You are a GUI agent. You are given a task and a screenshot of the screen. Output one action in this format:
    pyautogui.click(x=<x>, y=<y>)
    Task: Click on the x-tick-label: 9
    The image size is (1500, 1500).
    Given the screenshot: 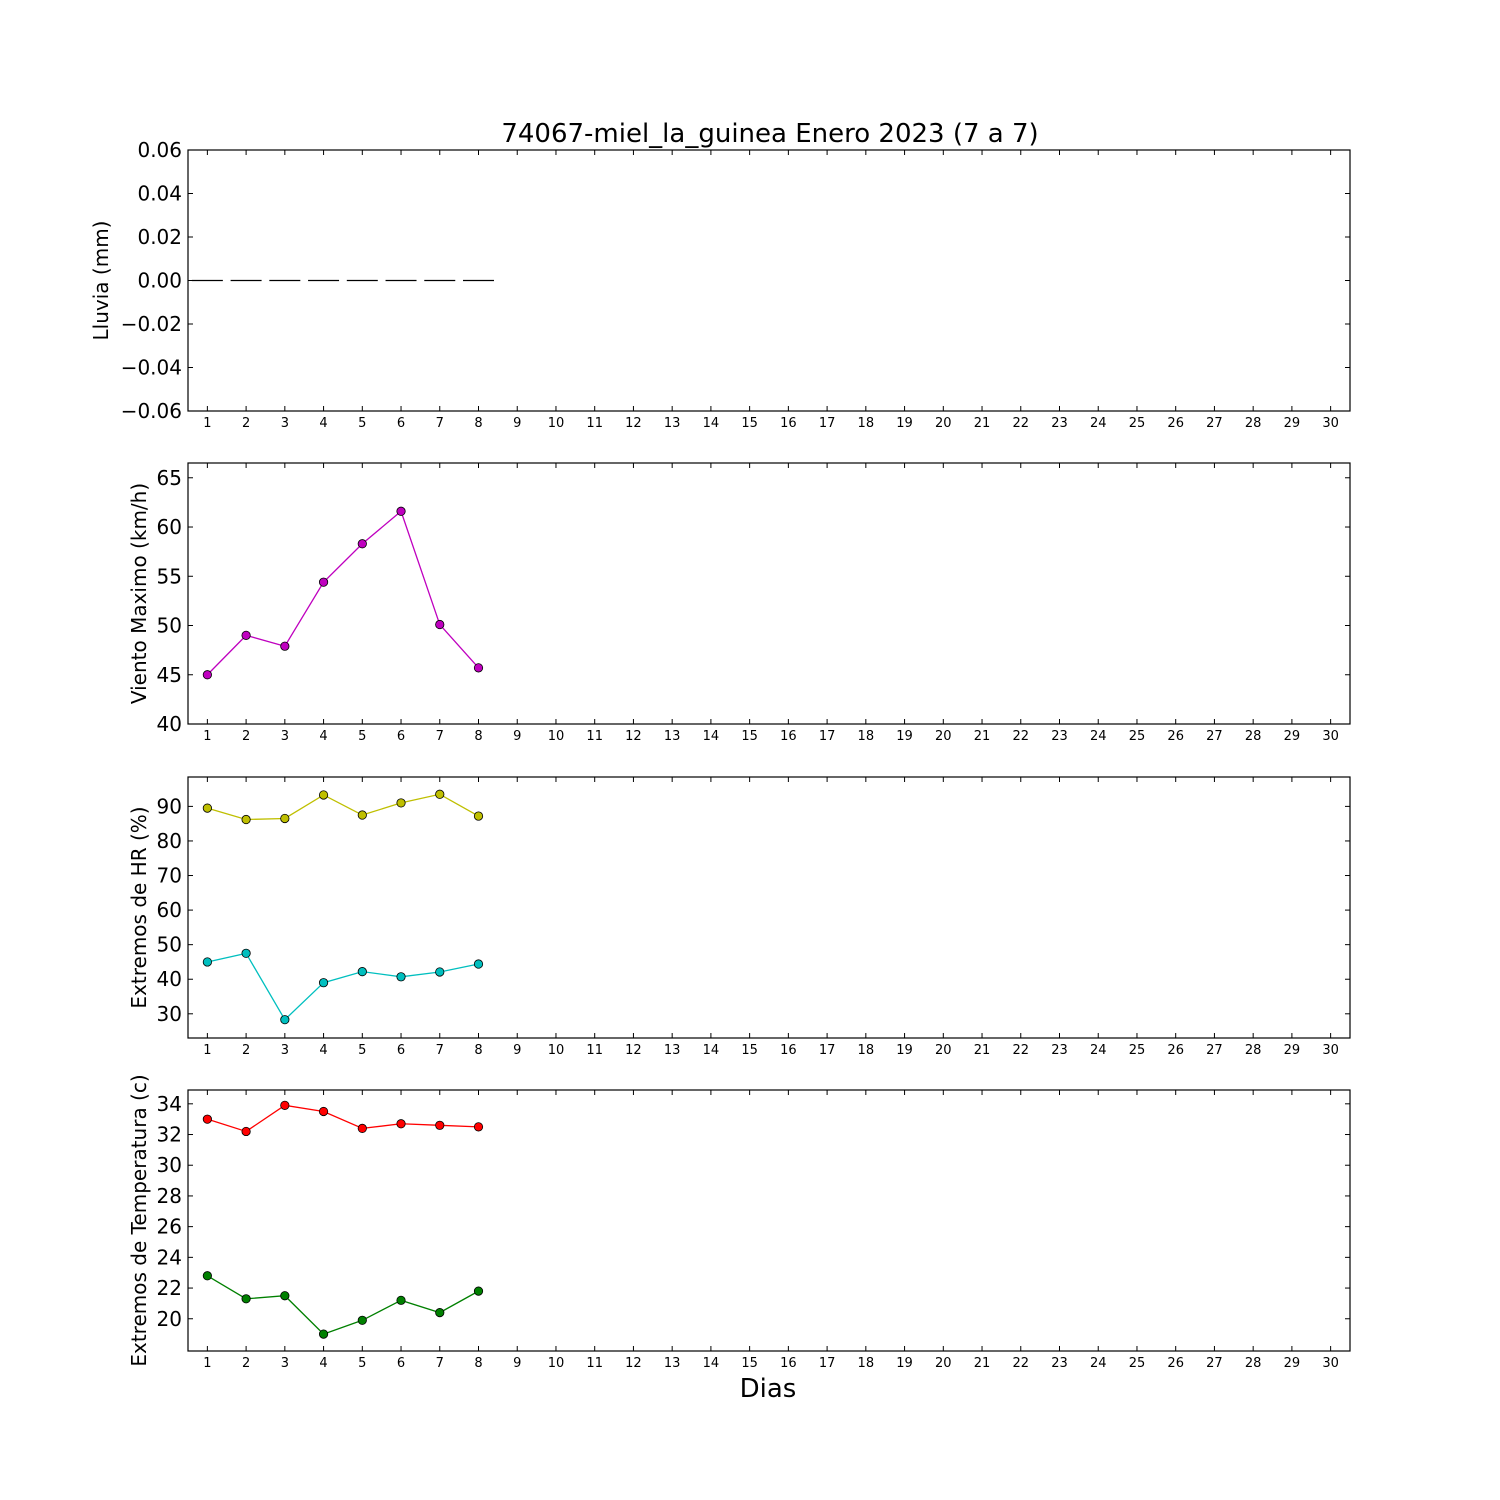 What is the action you would take?
    pyautogui.click(x=517, y=736)
    